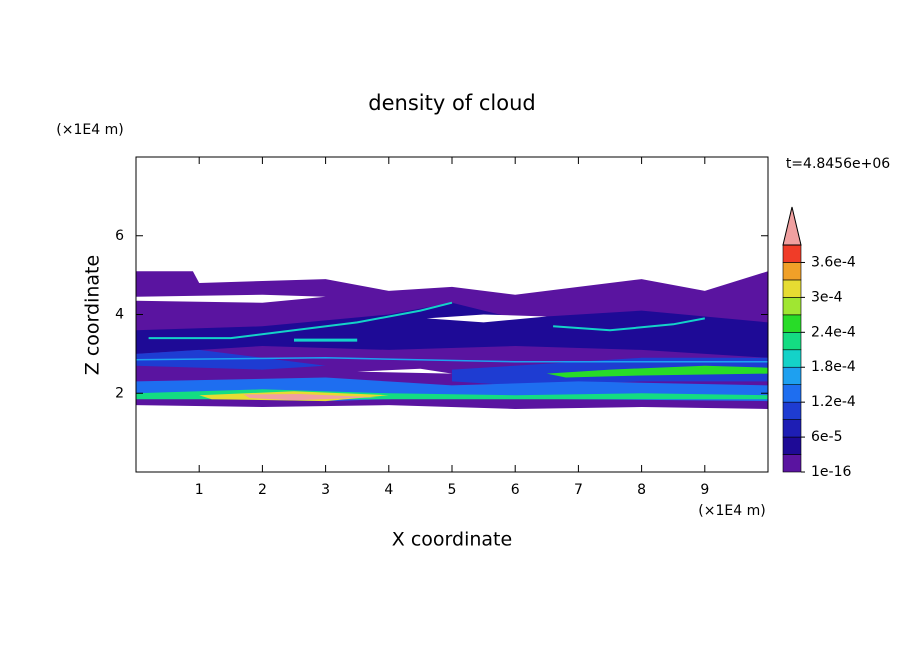 The width and height of the screenshot is (904, 658). I want to click on colorbar-tick-label: 6e-5, so click(826, 437).